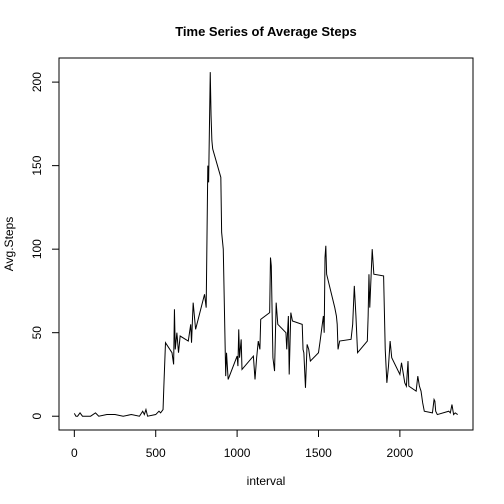 The image size is (504, 504). Describe the element at coordinates (266, 481) in the screenshot. I see `x-axis-label: interval` at that location.